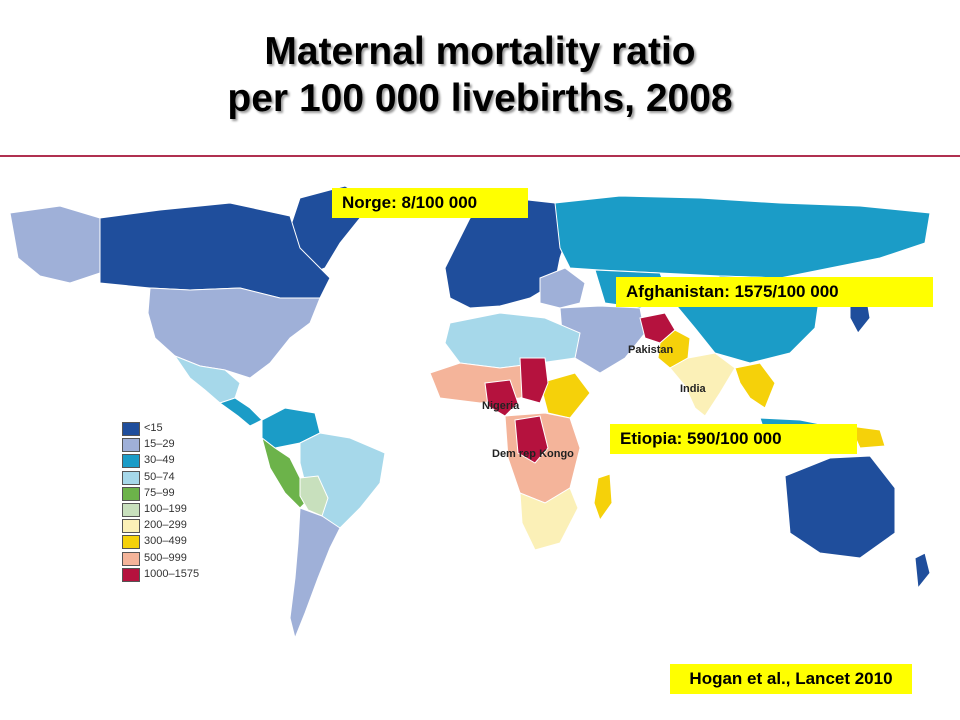  Describe the element at coordinates (501, 406) in the screenshot. I see `label-nigeria: Nigeria` at that location.